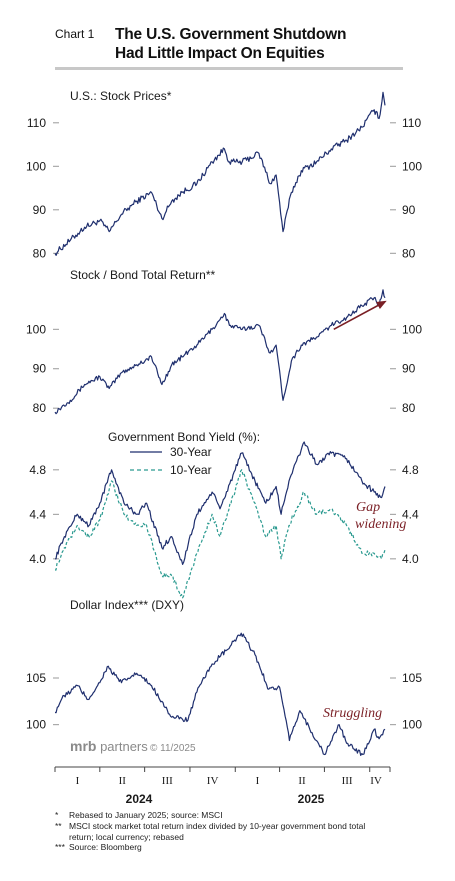  I want to click on footnote-3: *** Source: Bloomberg, so click(220, 847).